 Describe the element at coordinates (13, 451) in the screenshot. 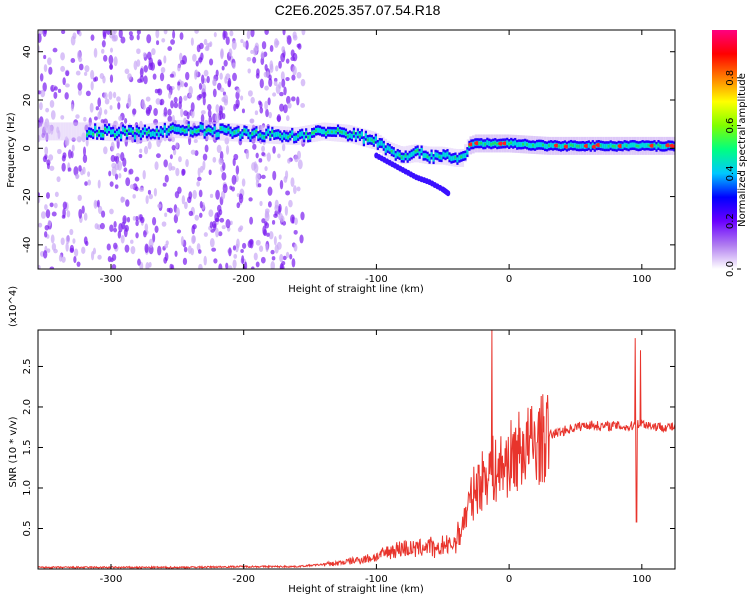

I see `snr-ylabel: SNR (10 * v/v)` at that location.